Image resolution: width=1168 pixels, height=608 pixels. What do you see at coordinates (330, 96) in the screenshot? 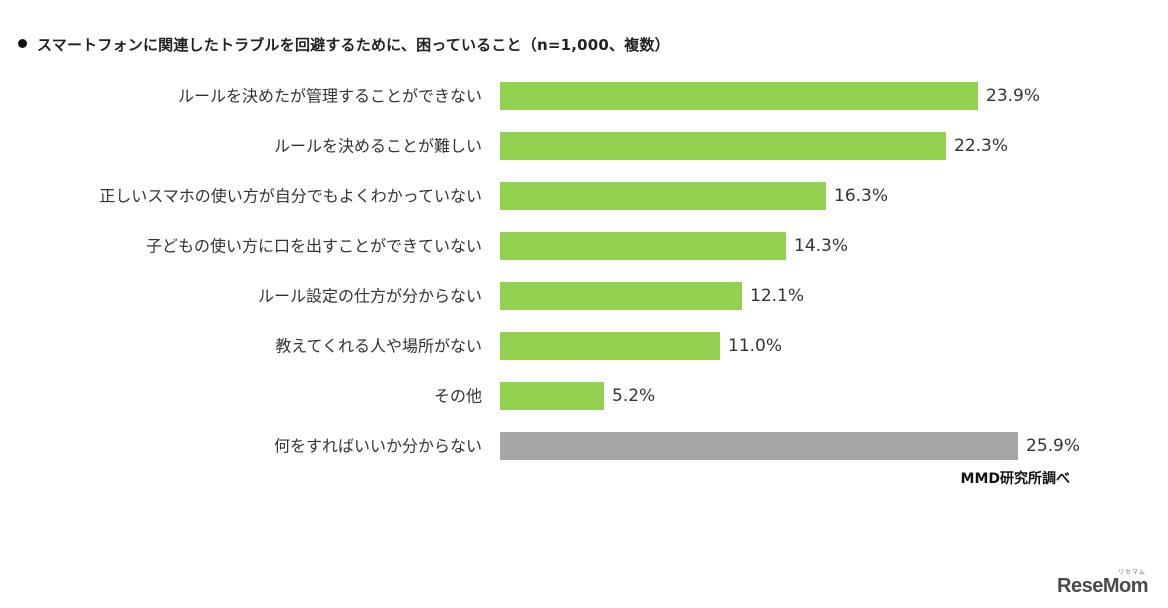
I see `category-label: ルールを決めたが管理することができない` at bounding box center [330, 96].